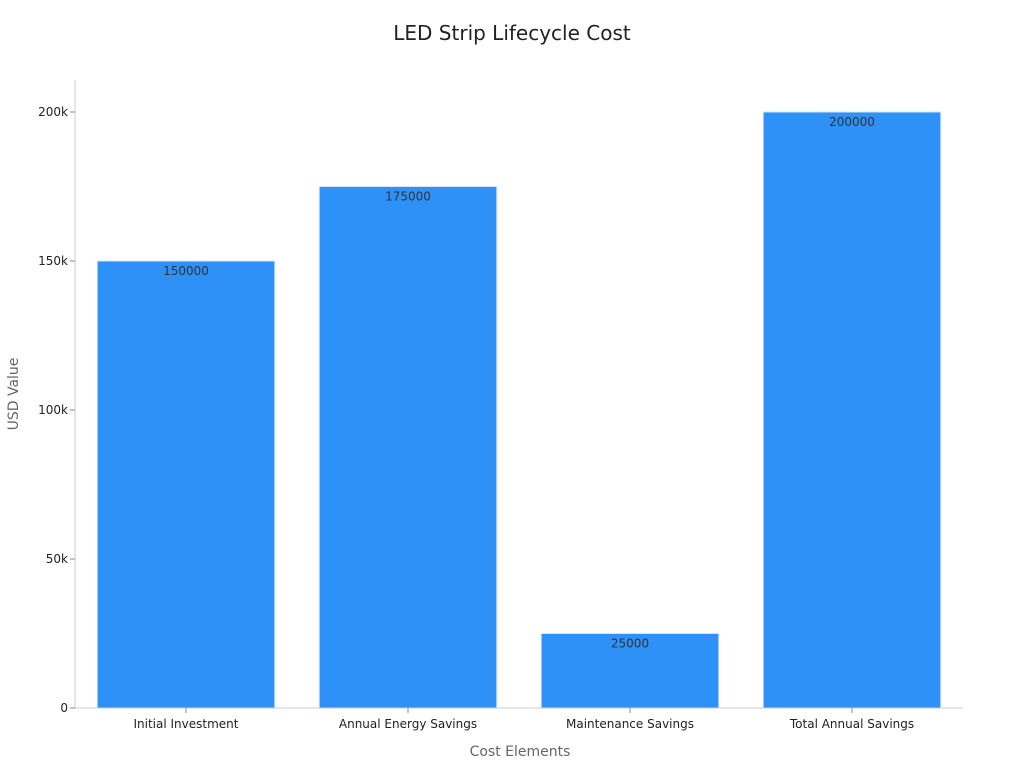 The width and height of the screenshot is (1024, 768). I want to click on y-tick-label-4: 200k, so click(53, 112).